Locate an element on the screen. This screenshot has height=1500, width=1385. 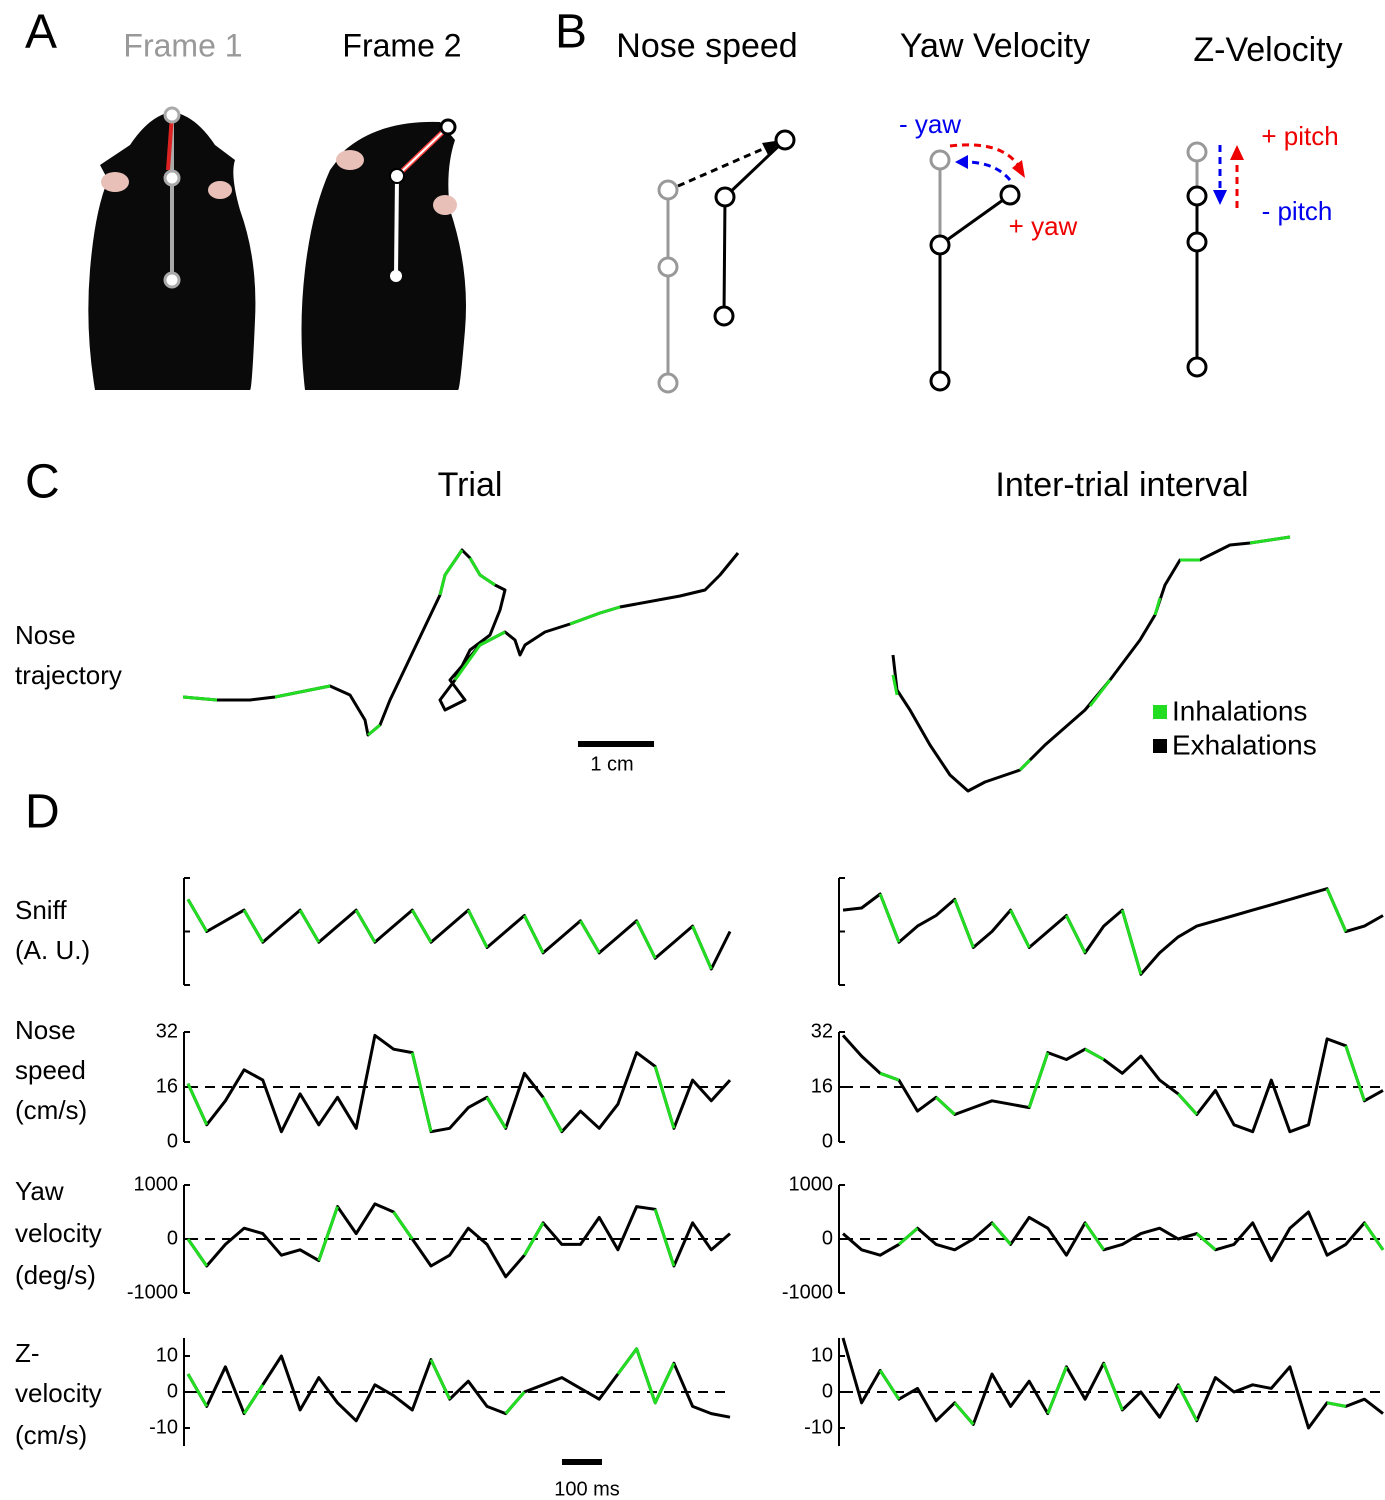
diagram-title: Yaw Velocity is located at coordinates (995, 46).